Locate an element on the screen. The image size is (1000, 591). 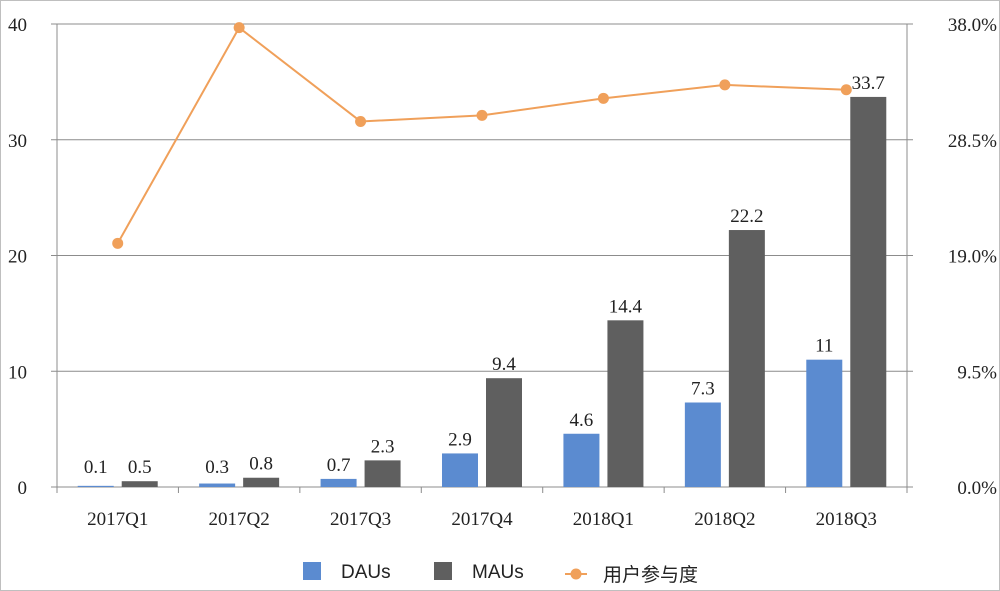
right-tick-label: 28.5% is located at coordinates (972, 141).